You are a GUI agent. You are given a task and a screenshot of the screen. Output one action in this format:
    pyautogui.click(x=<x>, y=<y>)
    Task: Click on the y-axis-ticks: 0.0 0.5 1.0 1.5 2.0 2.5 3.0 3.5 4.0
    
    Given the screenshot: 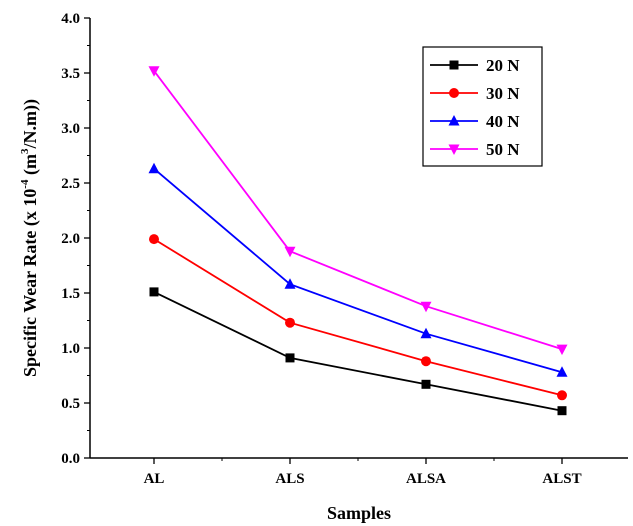 What is the action you would take?
    pyautogui.click(x=75, y=239)
    